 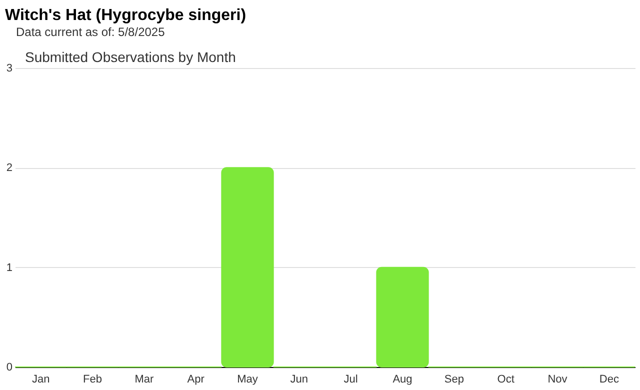 I want to click on x-tick-label: May, so click(x=247, y=380).